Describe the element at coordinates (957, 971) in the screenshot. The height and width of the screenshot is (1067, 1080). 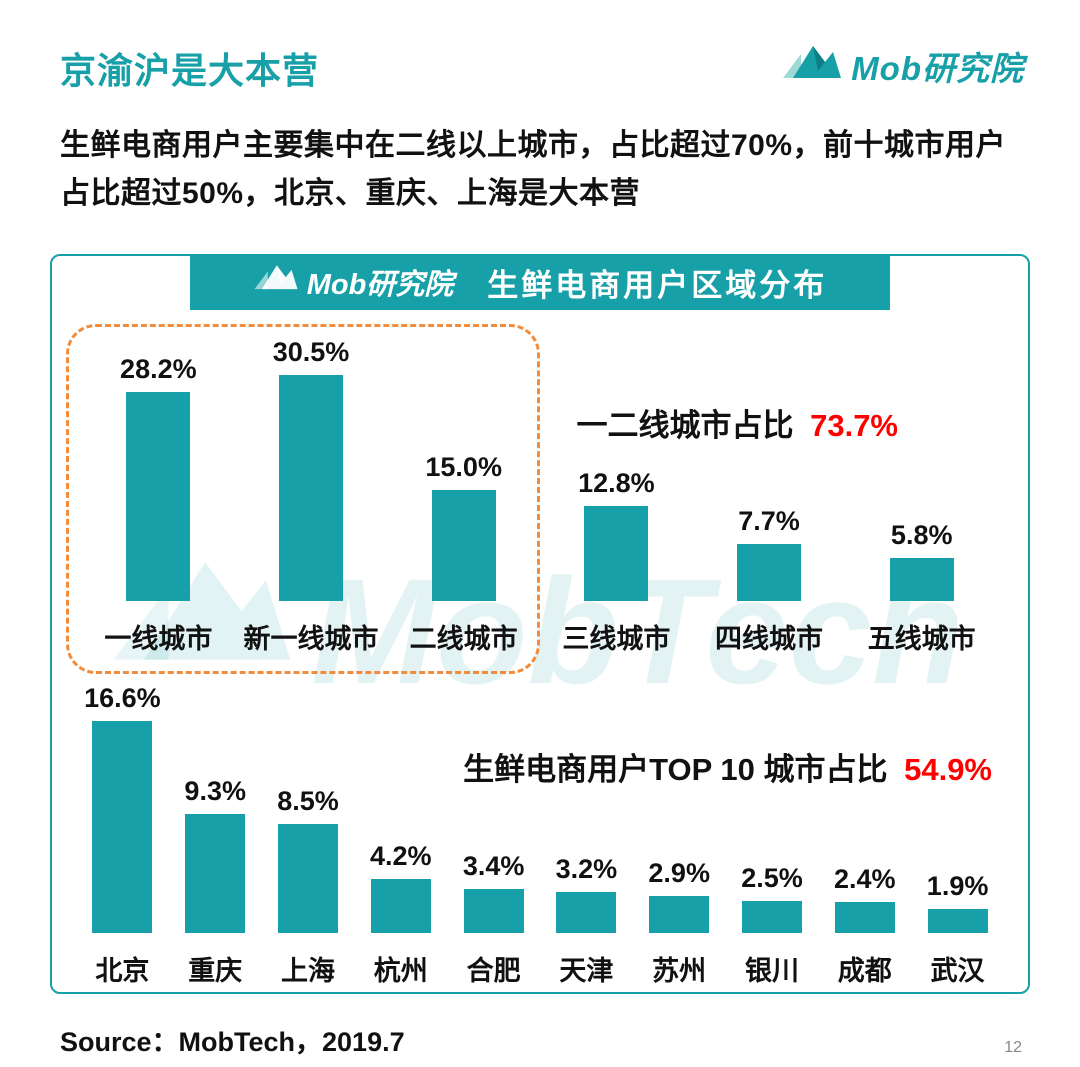
I see `bar-category-label: 武汉` at that location.